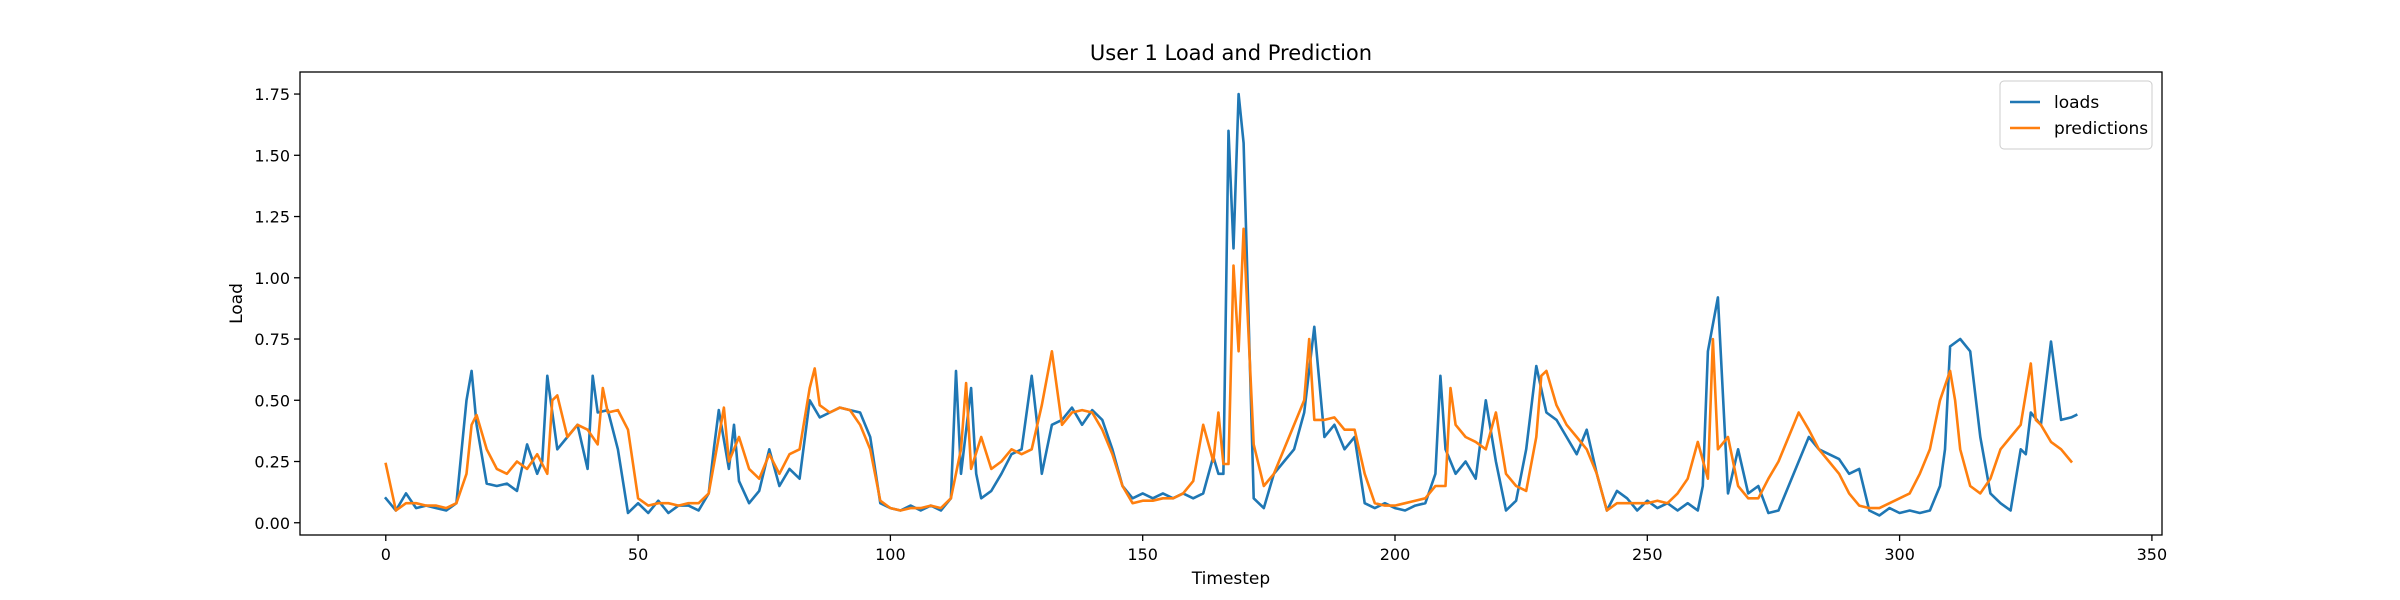 This screenshot has height=600, width=2400. Describe the element at coordinates (272, 462) in the screenshot. I see `y-tick-label: 0.25` at that location.